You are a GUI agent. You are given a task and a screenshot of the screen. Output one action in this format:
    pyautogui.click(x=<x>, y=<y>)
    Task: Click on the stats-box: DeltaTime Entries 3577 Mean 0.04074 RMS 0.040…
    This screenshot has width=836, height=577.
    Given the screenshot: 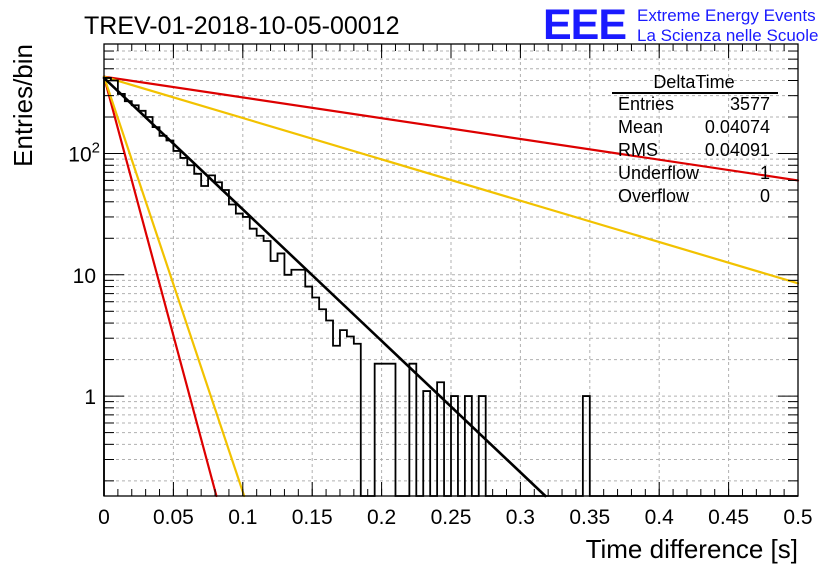 What is the action you would take?
    pyautogui.click(x=695, y=139)
    